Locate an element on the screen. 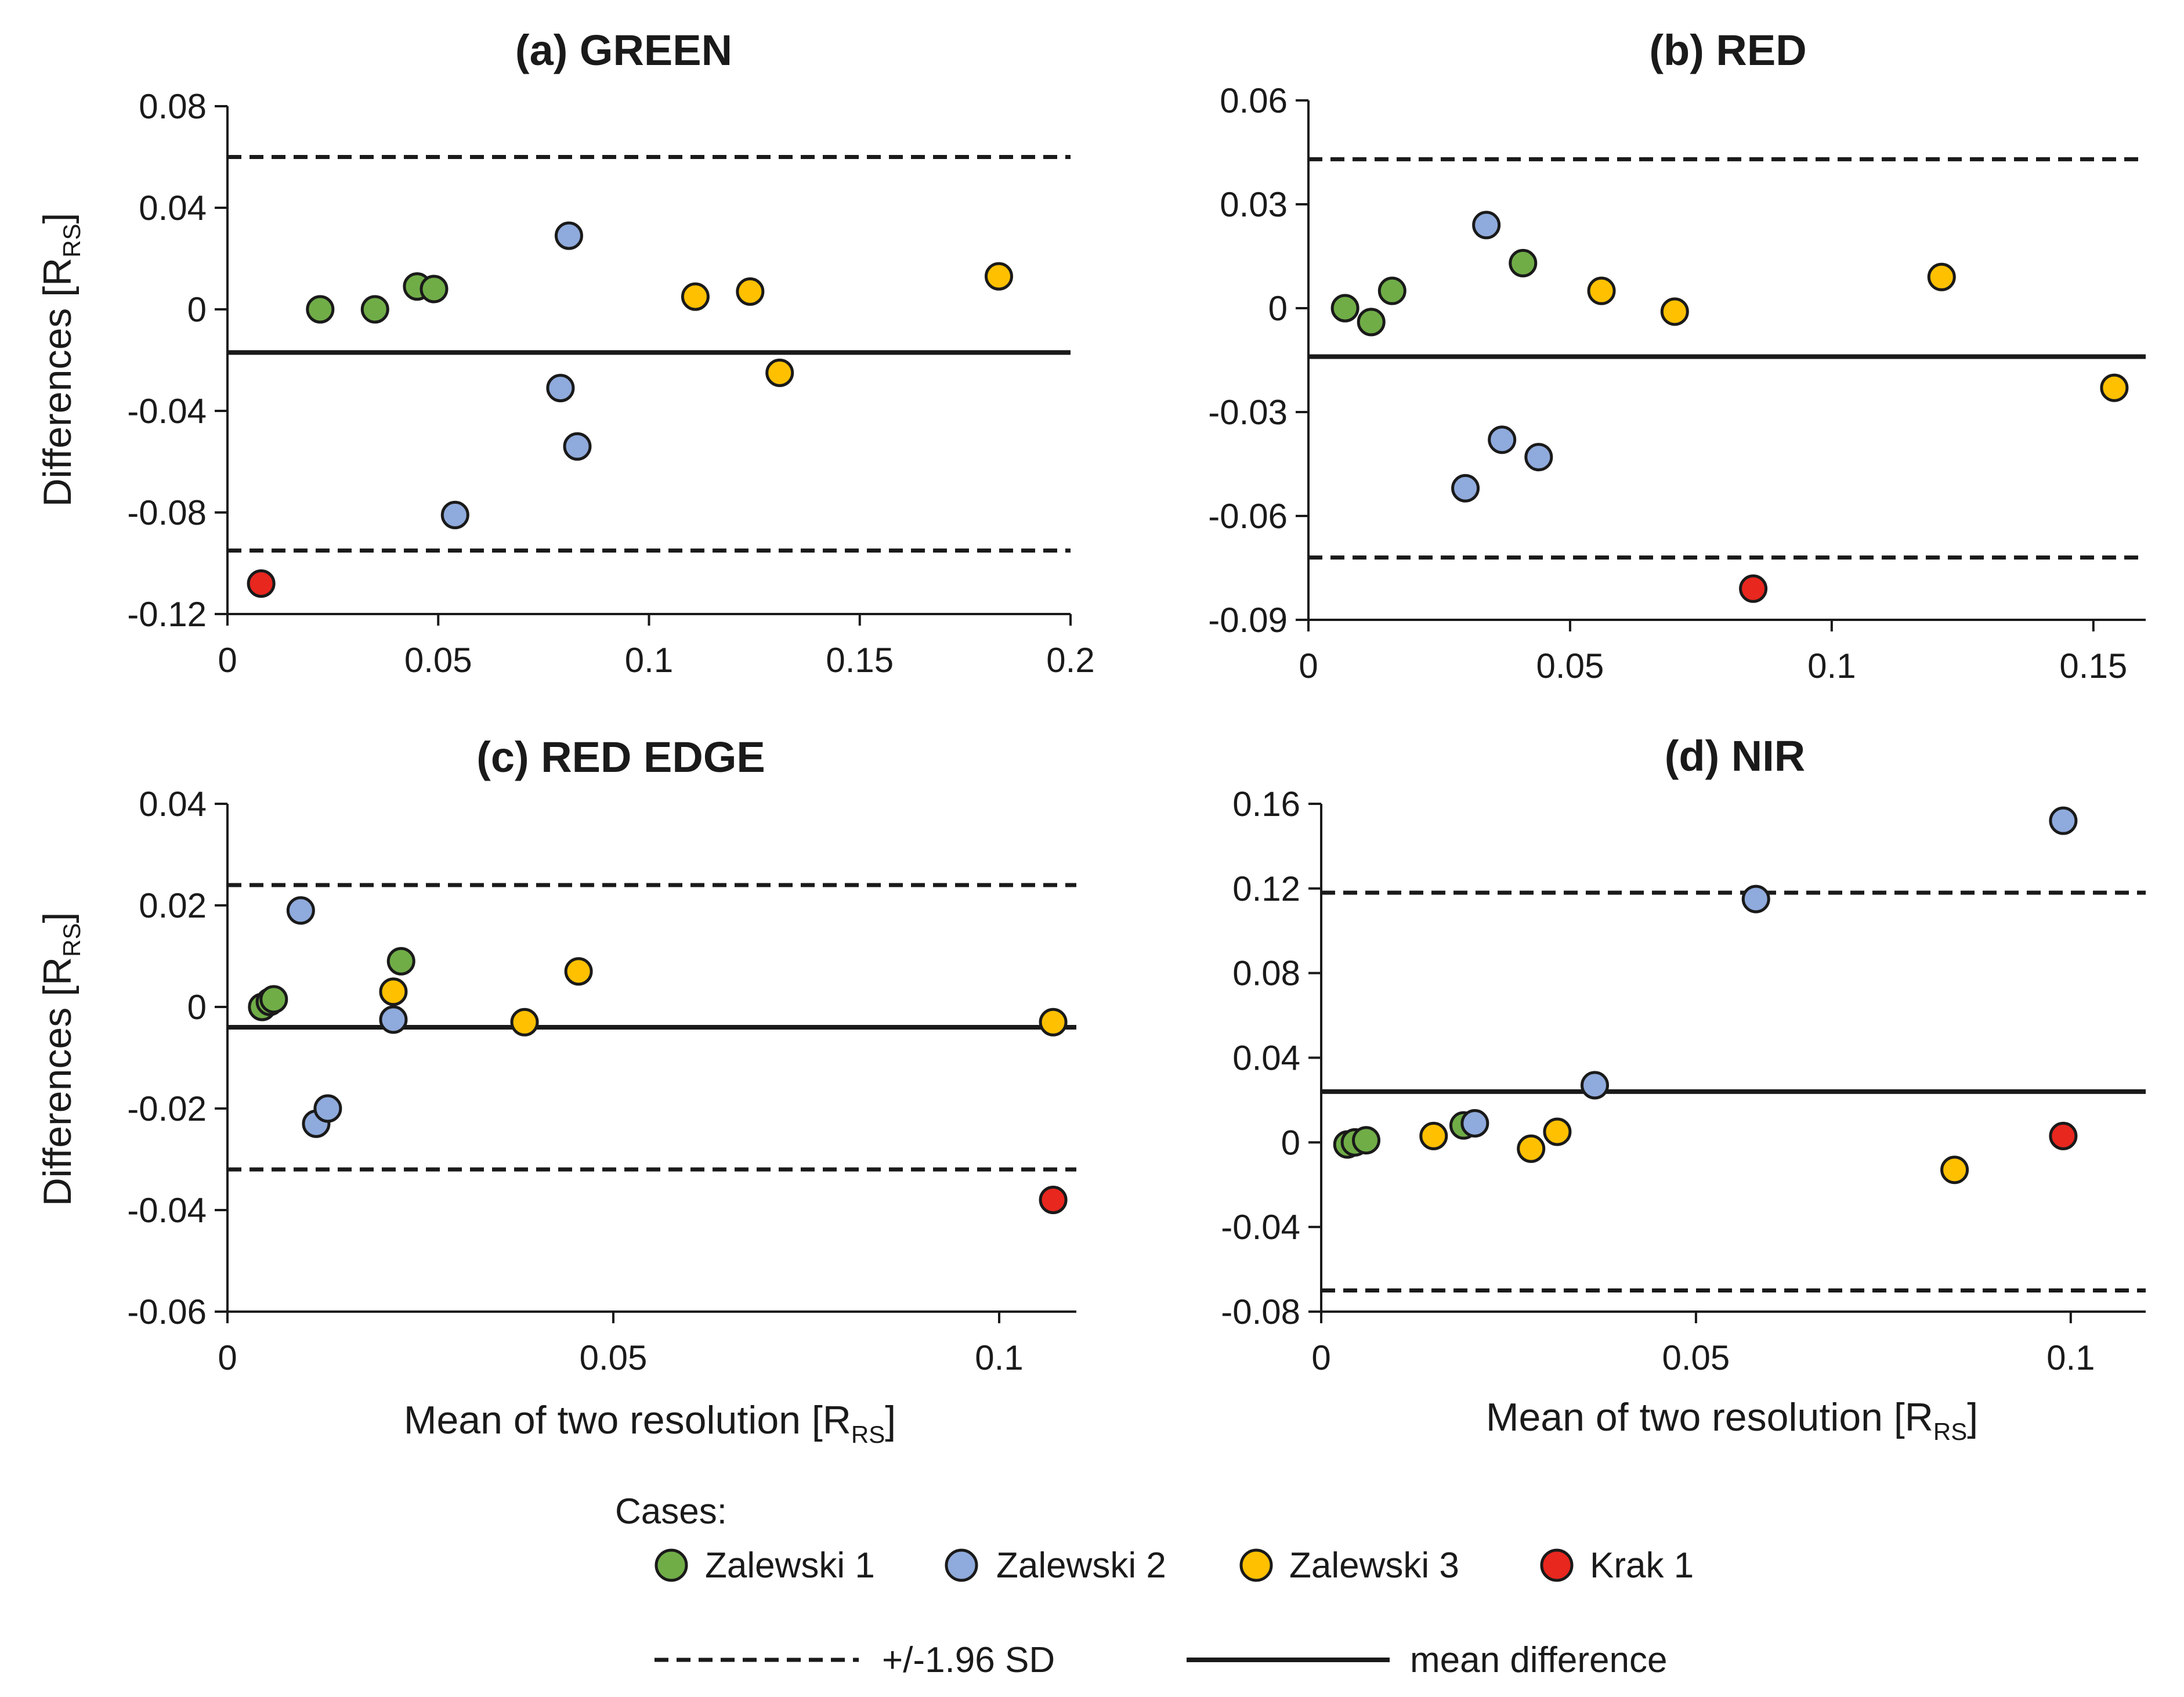 This screenshot has height=1697, width=2184. red-edge-x-tick-label: 0 is located at coordinates (228, 1357).